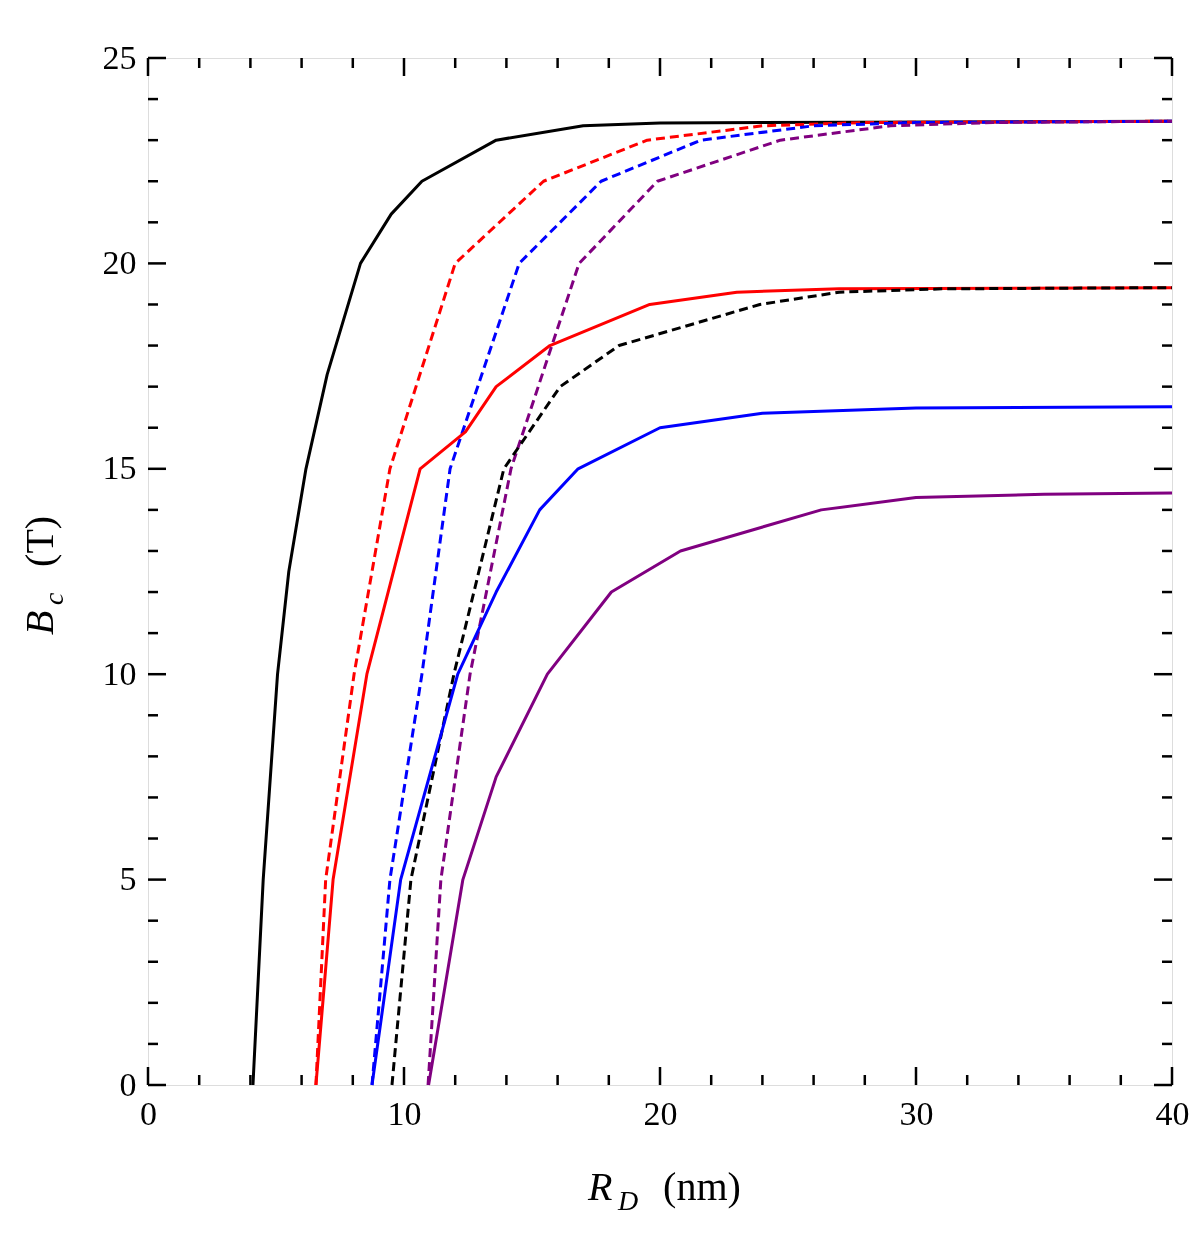 The height and width of the screenshot is (1234, 1200). What do you see at coordinates (1172, 1113) in the screenshot?
I see `x-tick-label: 40` at bounding box center [1172, 1113].